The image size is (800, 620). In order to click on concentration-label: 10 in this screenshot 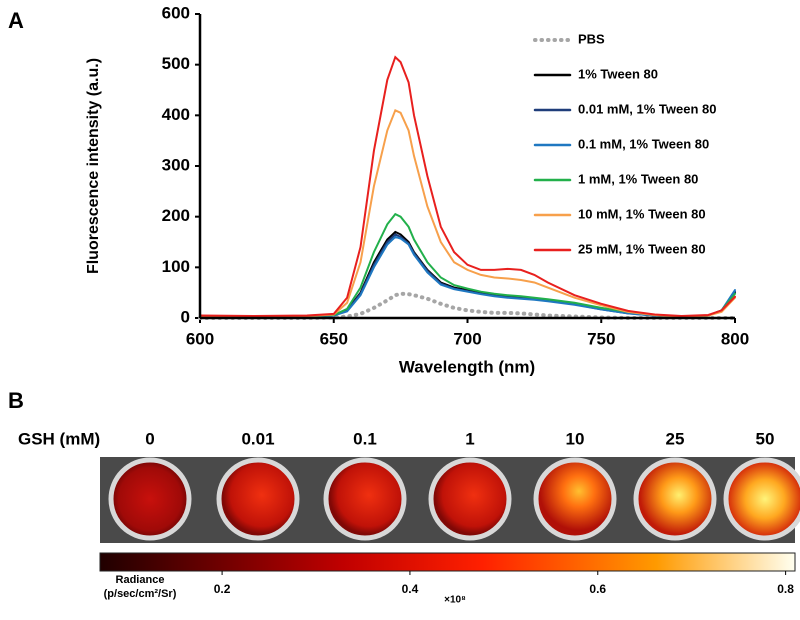, I will do `click(575, 438)`.